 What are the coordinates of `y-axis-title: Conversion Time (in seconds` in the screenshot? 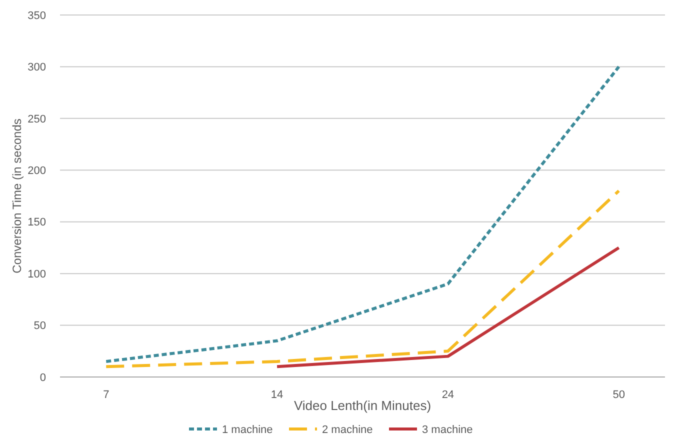 It's located at (17, 196).